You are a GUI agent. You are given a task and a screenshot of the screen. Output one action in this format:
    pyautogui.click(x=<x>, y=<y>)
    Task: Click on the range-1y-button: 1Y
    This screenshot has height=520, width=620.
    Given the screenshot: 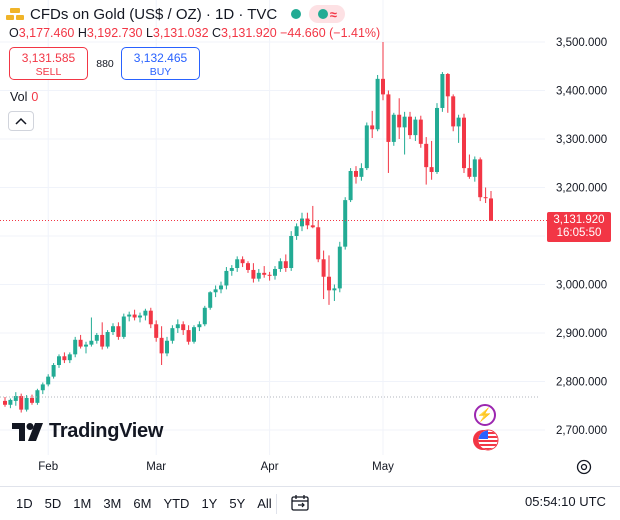 What is the action you would take?
    pyautogui.click(x=209, y=503)
    